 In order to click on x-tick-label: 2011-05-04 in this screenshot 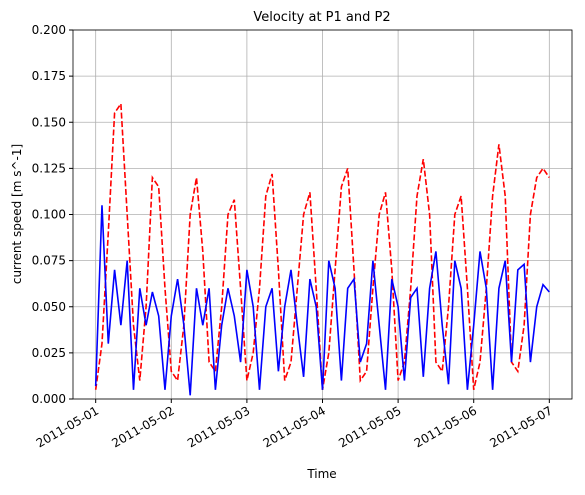, I will do `click(294, 426)`.